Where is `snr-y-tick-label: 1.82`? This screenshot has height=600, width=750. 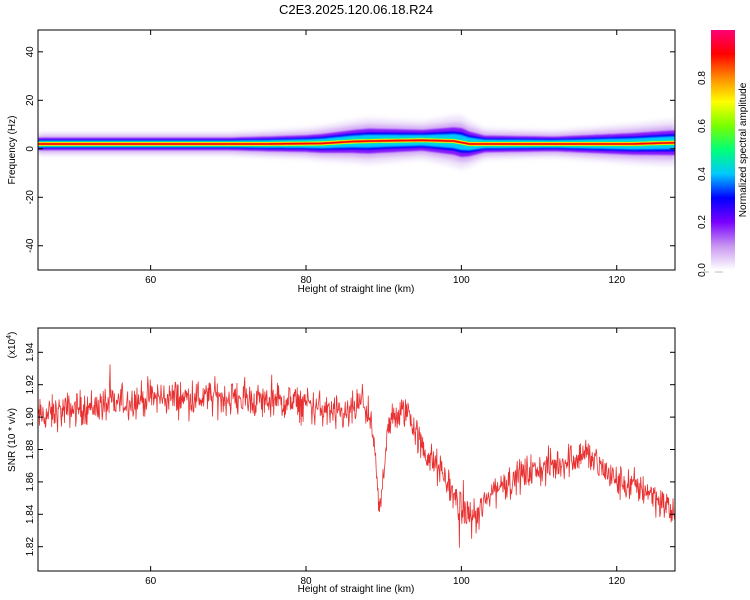
snr-y-tick-label: 1.82 is located at coordinates (30, 547).